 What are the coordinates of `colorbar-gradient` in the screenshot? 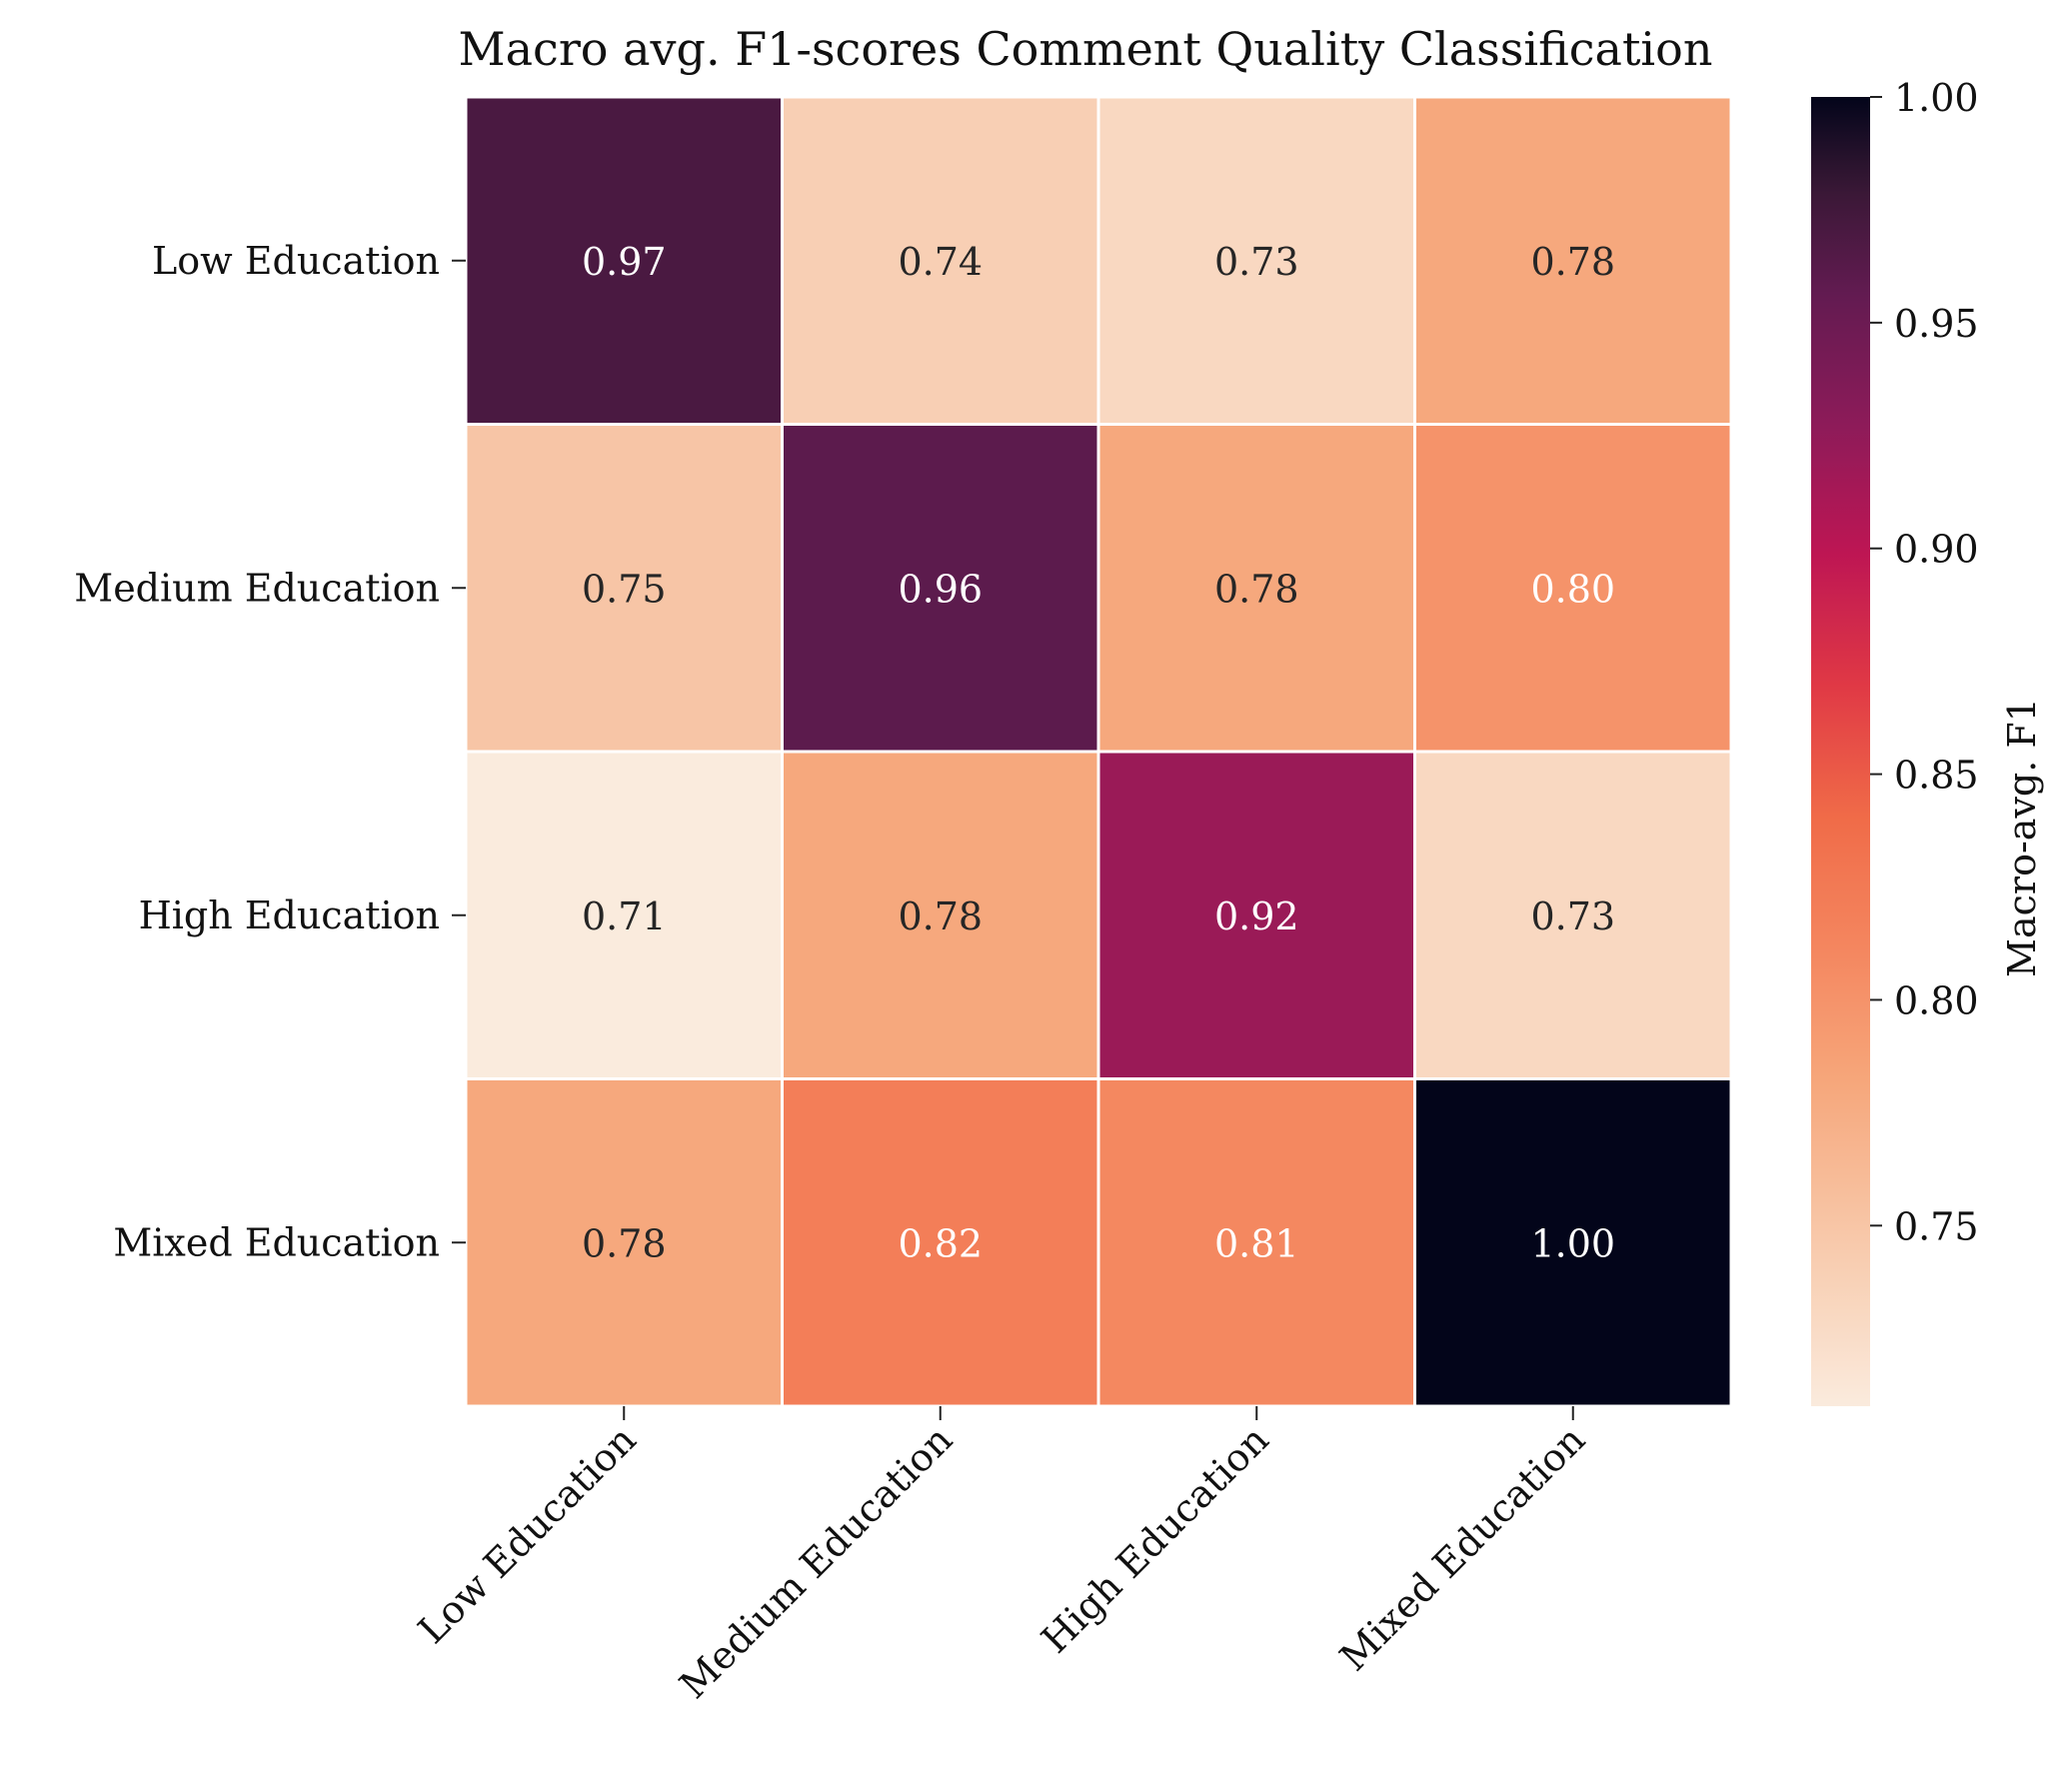 It's located at (1841, 751).